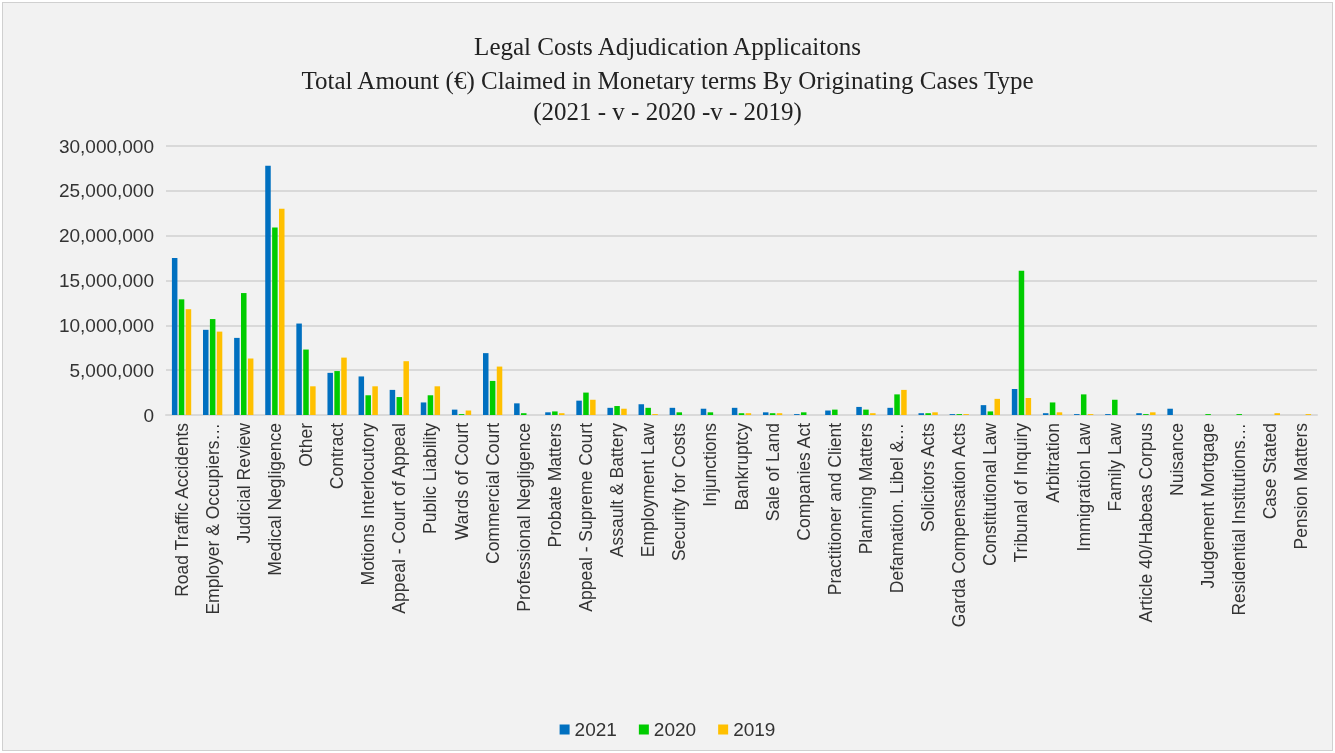 This screenshot has height=753, width=1335. Describe the element at coordinates (1301, 486) in the screenshot. I see `x-tick-label: Pension Matters` at that location.